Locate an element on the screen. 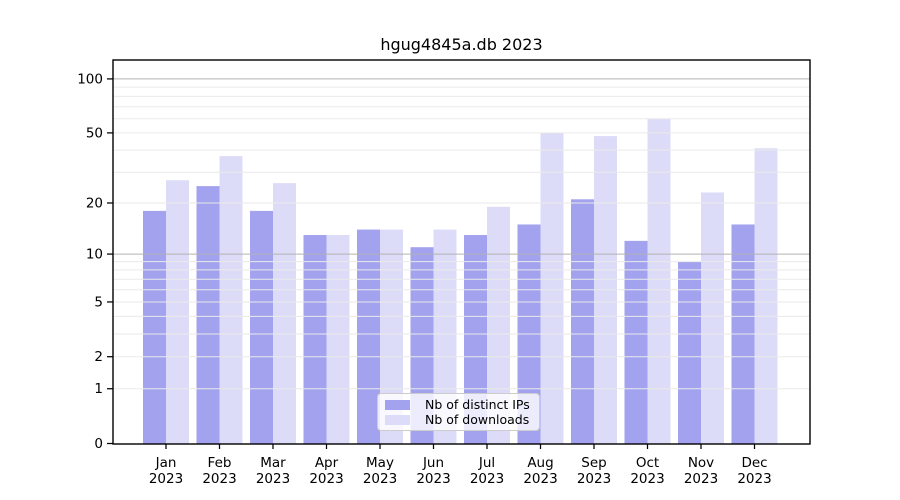 The image size is (900, 500). chart-title: hgug4845a.db 2023 is located at coordinates (461, 44).